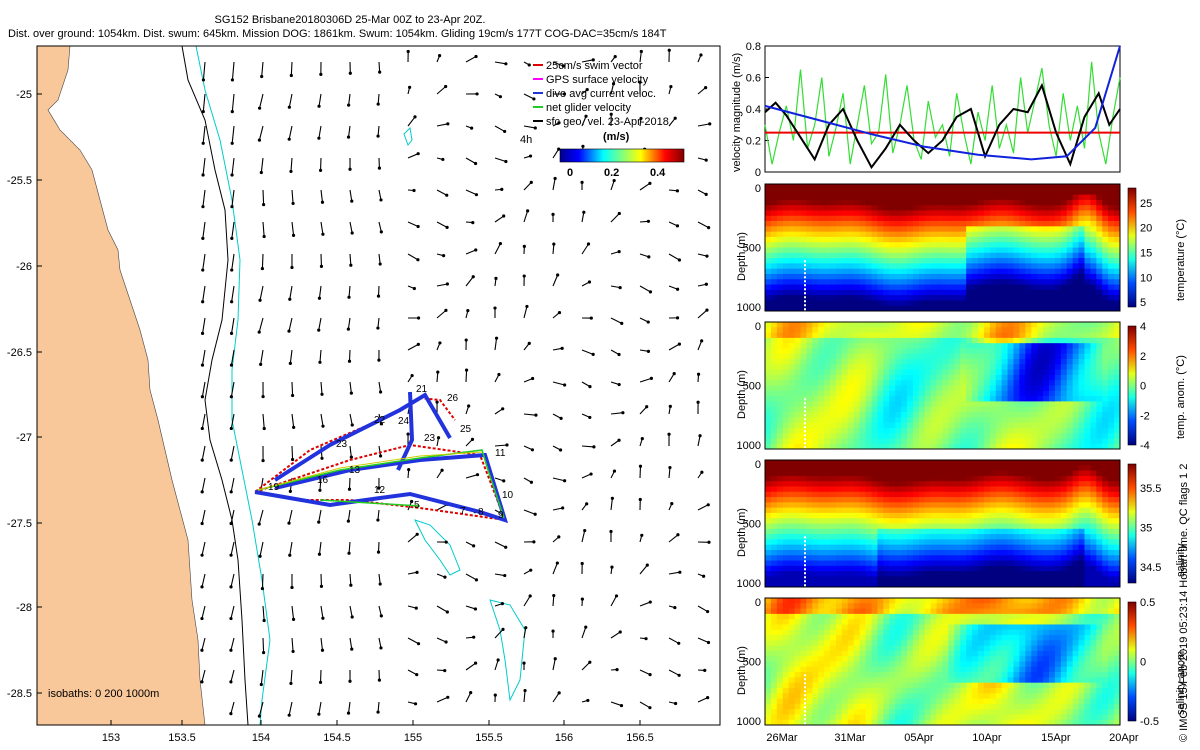 This screenshot has width=1200, height=750. I want to click on lon-tick-label: 156, so click(564, 738).